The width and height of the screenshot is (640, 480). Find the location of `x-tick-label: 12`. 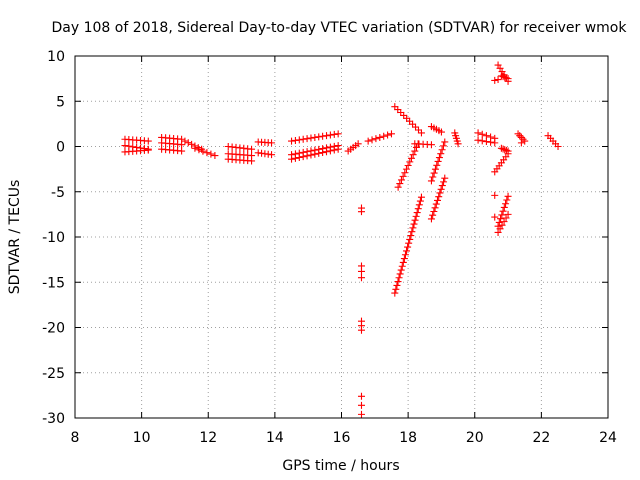

x-tick-label: 12 is located at coordinates (208, 438).